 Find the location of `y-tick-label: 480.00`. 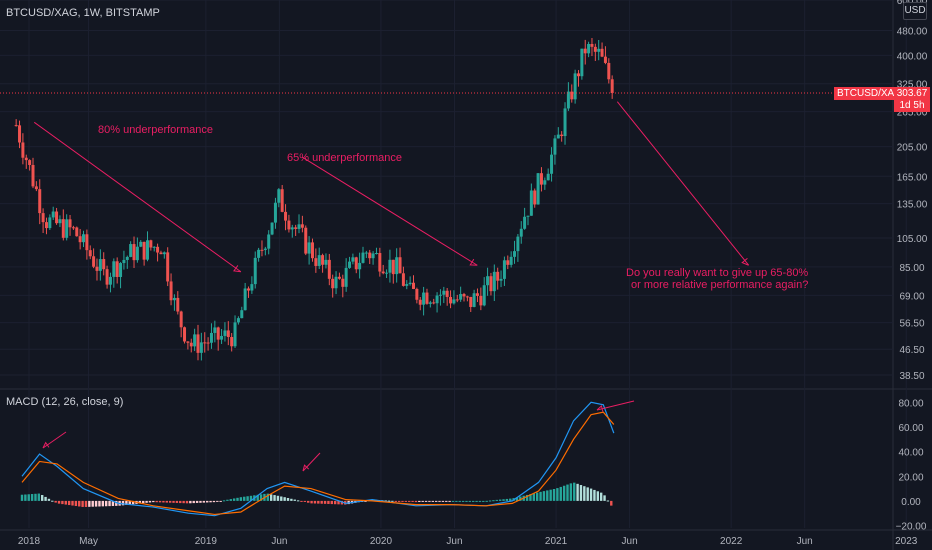

y-tick-label: 480.00 is located at coordinates (912, 31).